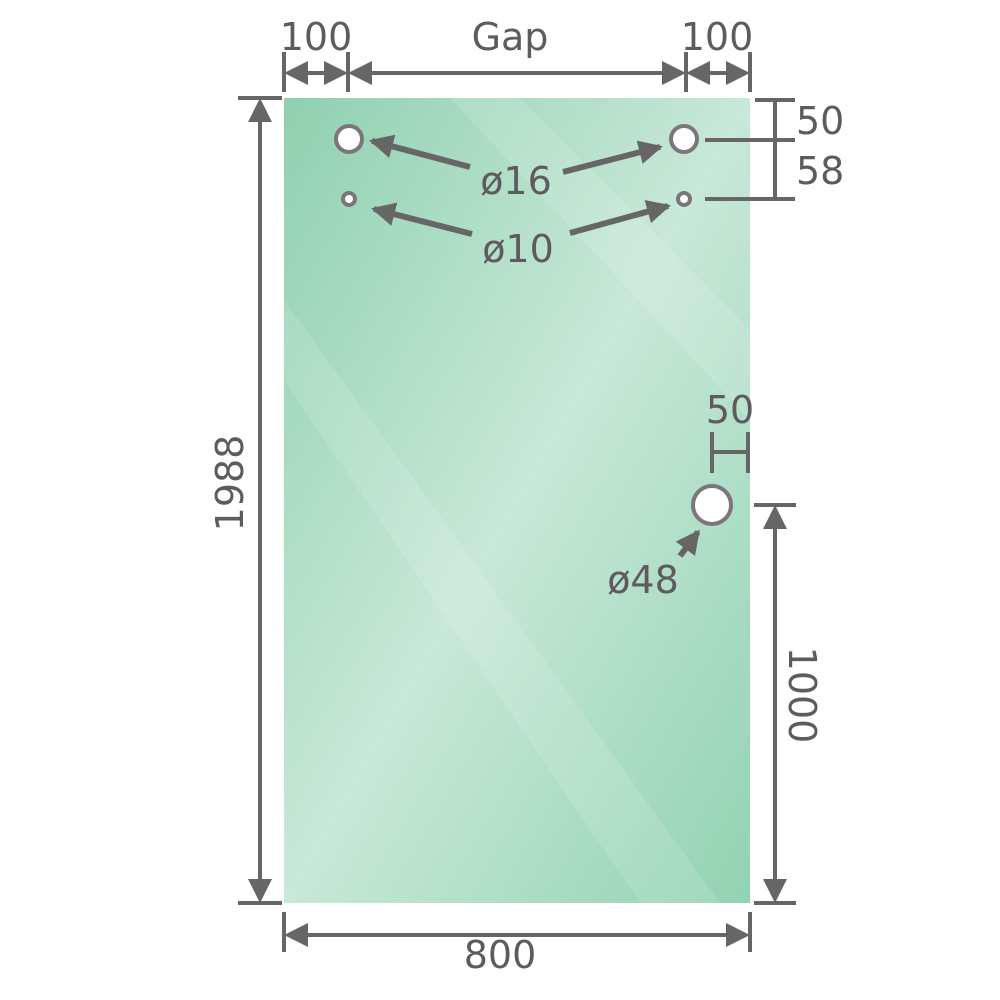 This screenshot has width=1000, height=1000. I want to click on top-dimension, so click(517, 72).